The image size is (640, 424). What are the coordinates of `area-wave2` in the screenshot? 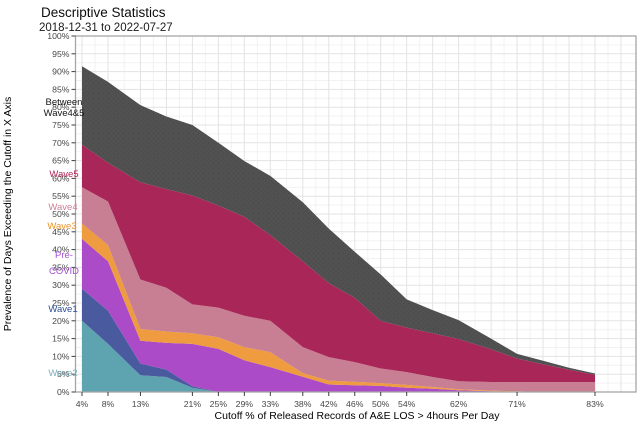 It's located at (338, 356).